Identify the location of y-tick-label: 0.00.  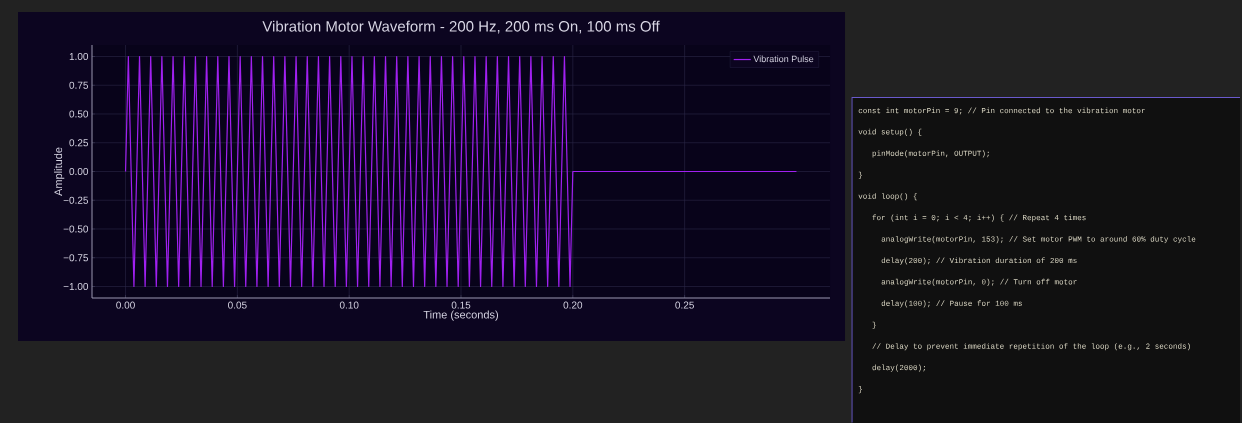
(79, 171).